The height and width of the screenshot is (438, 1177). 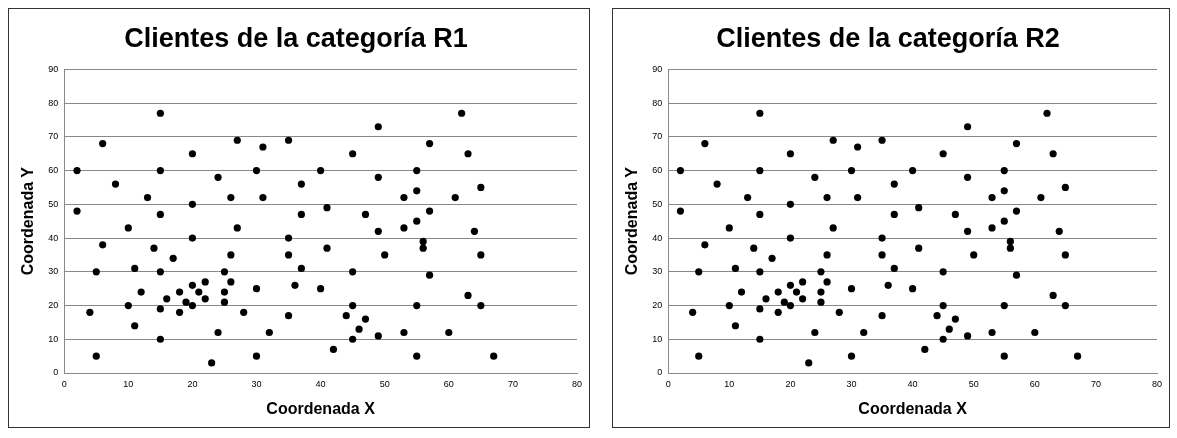 What do you see at coordinates (296, 37) in the screenshot?
I see `chart-title: Clientes de la categoría R1` at bounding box center [296, 37].